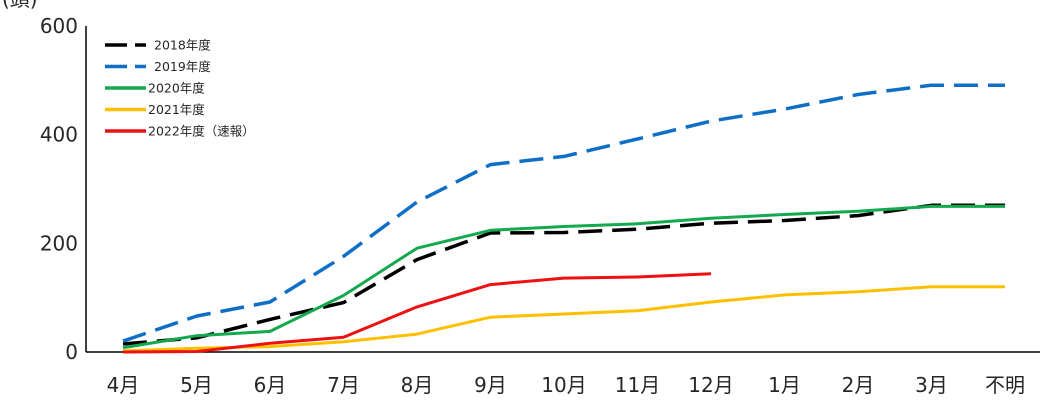  I want to click on y-tick-label: 0, so click(71, 352).